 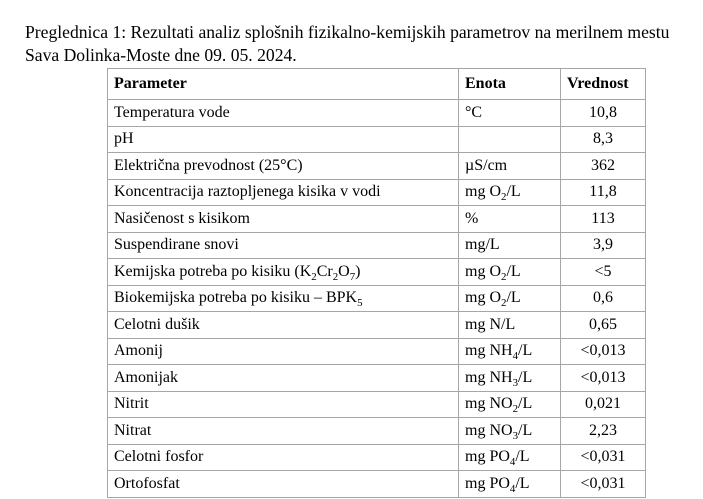 I want to click on header-row: Parameter Enota Vrednost, so click(x=376, y=84).